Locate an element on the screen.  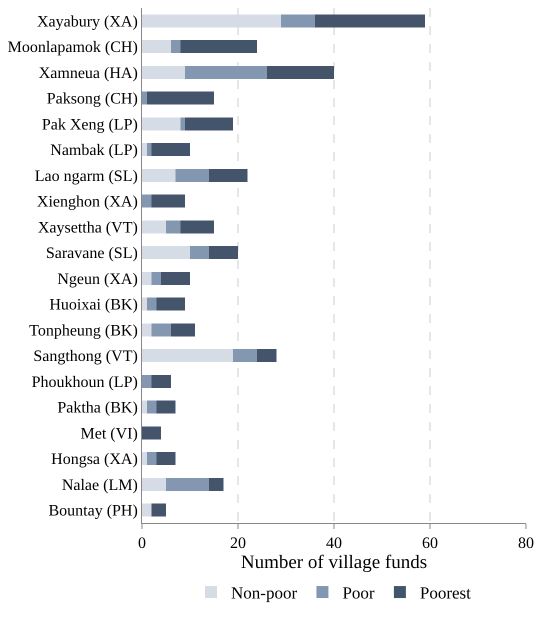
y-tick-label: Xayabury (XA) is located at coordinates (87, 21).